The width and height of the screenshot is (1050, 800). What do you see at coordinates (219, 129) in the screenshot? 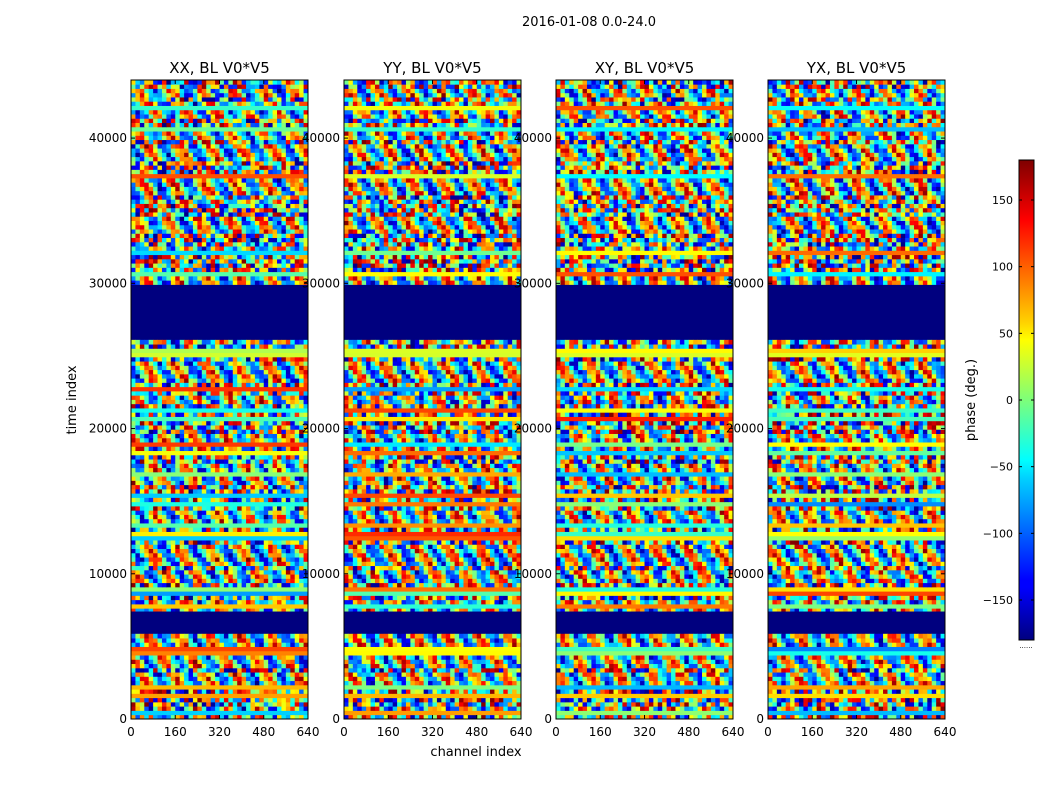
I see `heatmap-row` at bounding box center [219, 129].